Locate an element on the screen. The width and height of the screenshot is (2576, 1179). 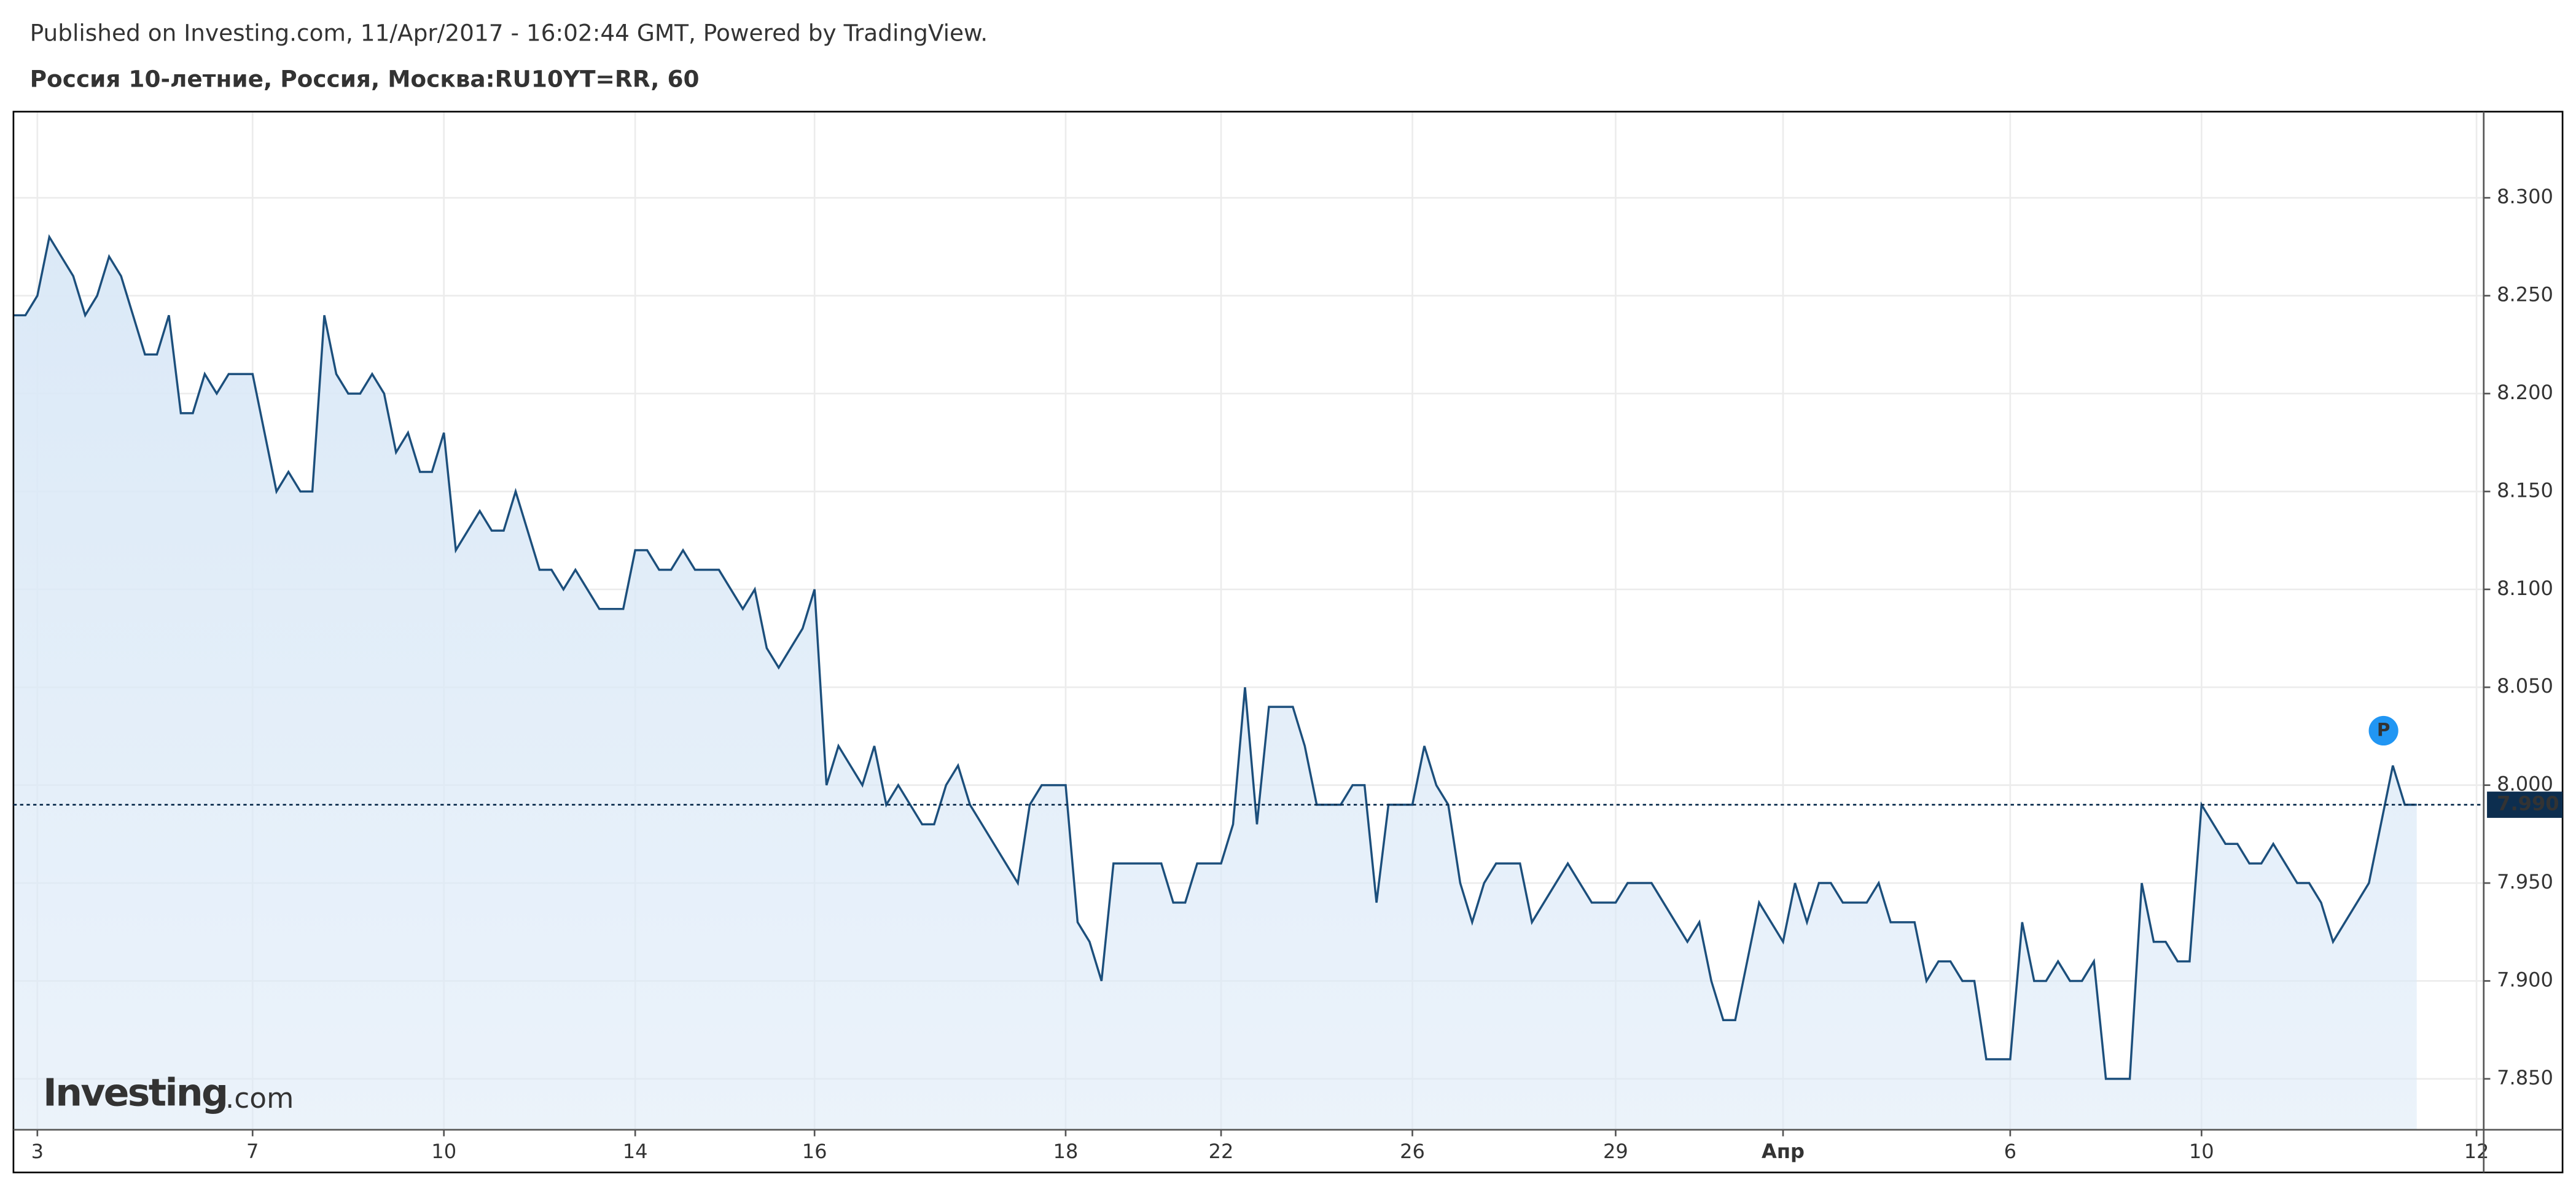
x-tick-label: 7 is located at coordinates (252, 1151).